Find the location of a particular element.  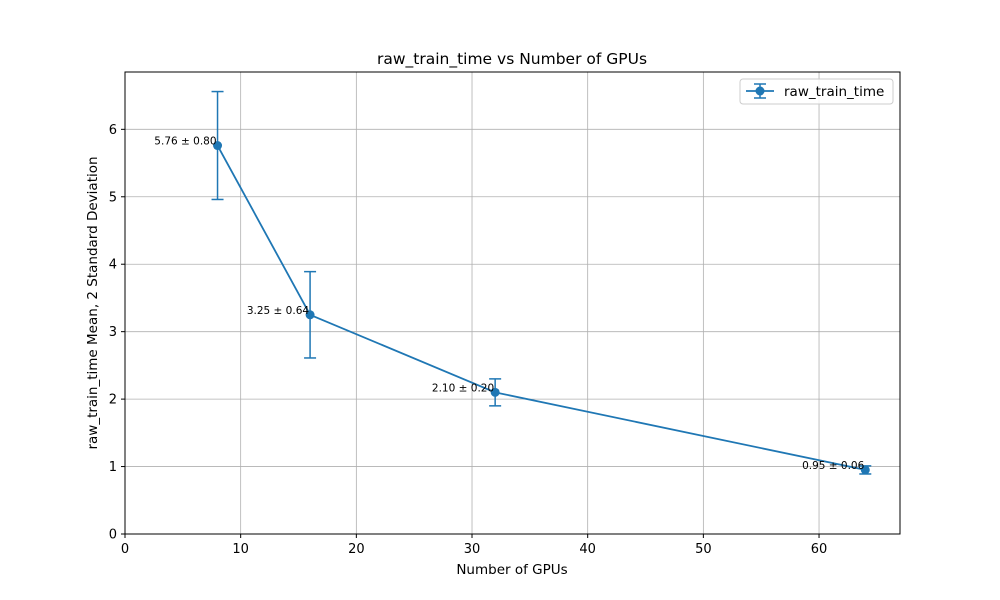

y-tick-label: 2 is located at coordinates (113, 400).